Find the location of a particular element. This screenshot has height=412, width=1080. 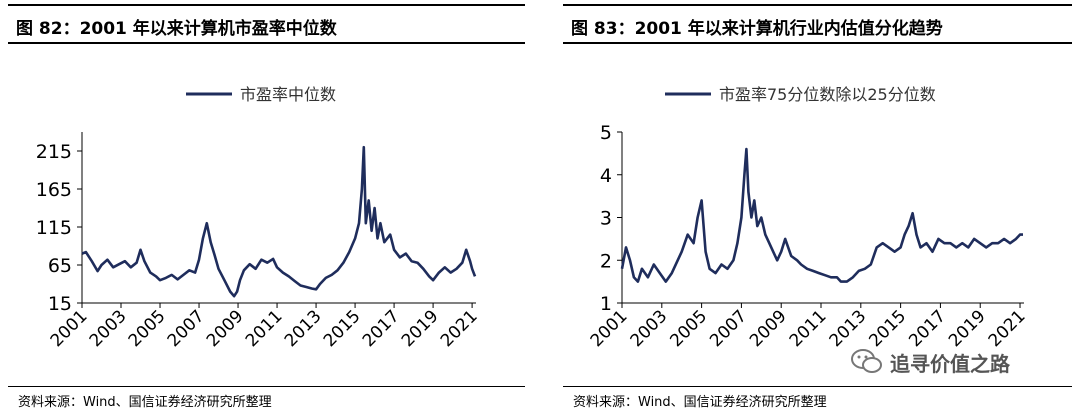

y-tick-label: 165 is located at coordinates (54, 190).